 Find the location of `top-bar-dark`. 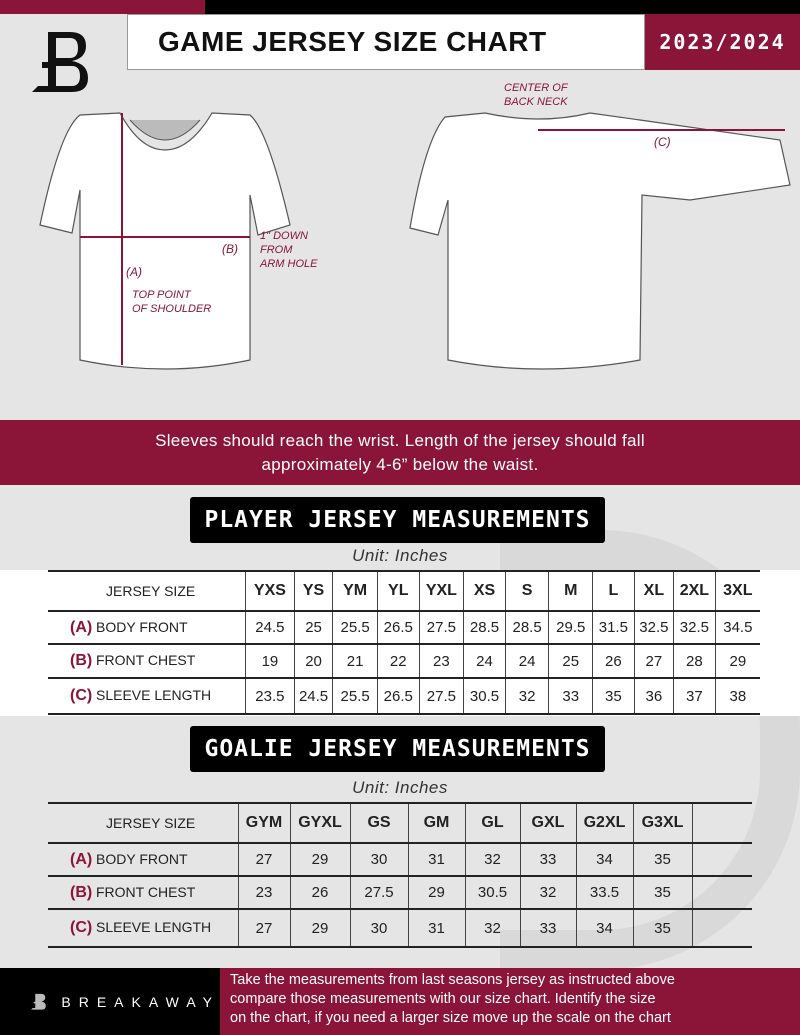

top-bar-dark is located at coordinates (502, 7).